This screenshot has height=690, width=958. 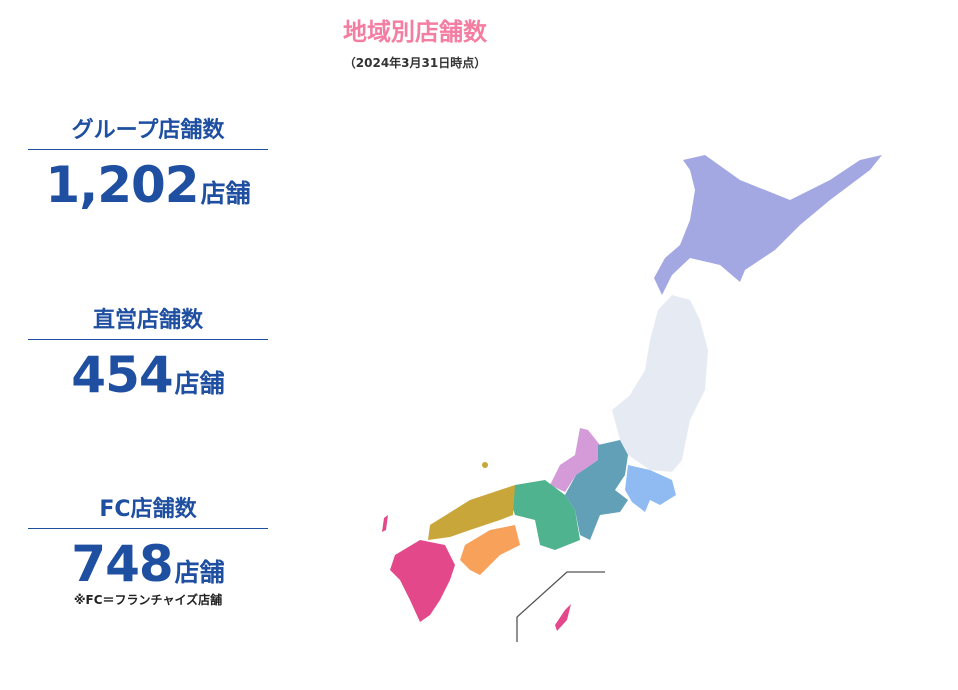 What do you see at coordinates (575, 460) in the screenshot?
I see `region-hokuriku` at bounding box center [575, 460].